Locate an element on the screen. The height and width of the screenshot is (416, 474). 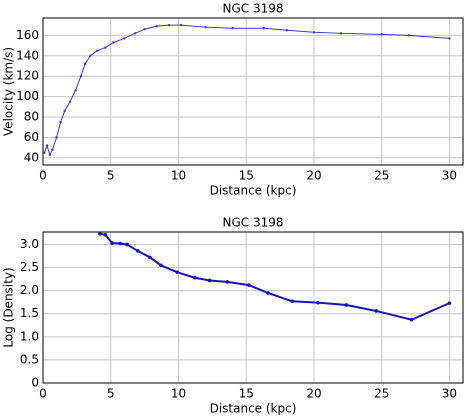
y-axis-label: Log (Density) is located at coordinates (9, 307).